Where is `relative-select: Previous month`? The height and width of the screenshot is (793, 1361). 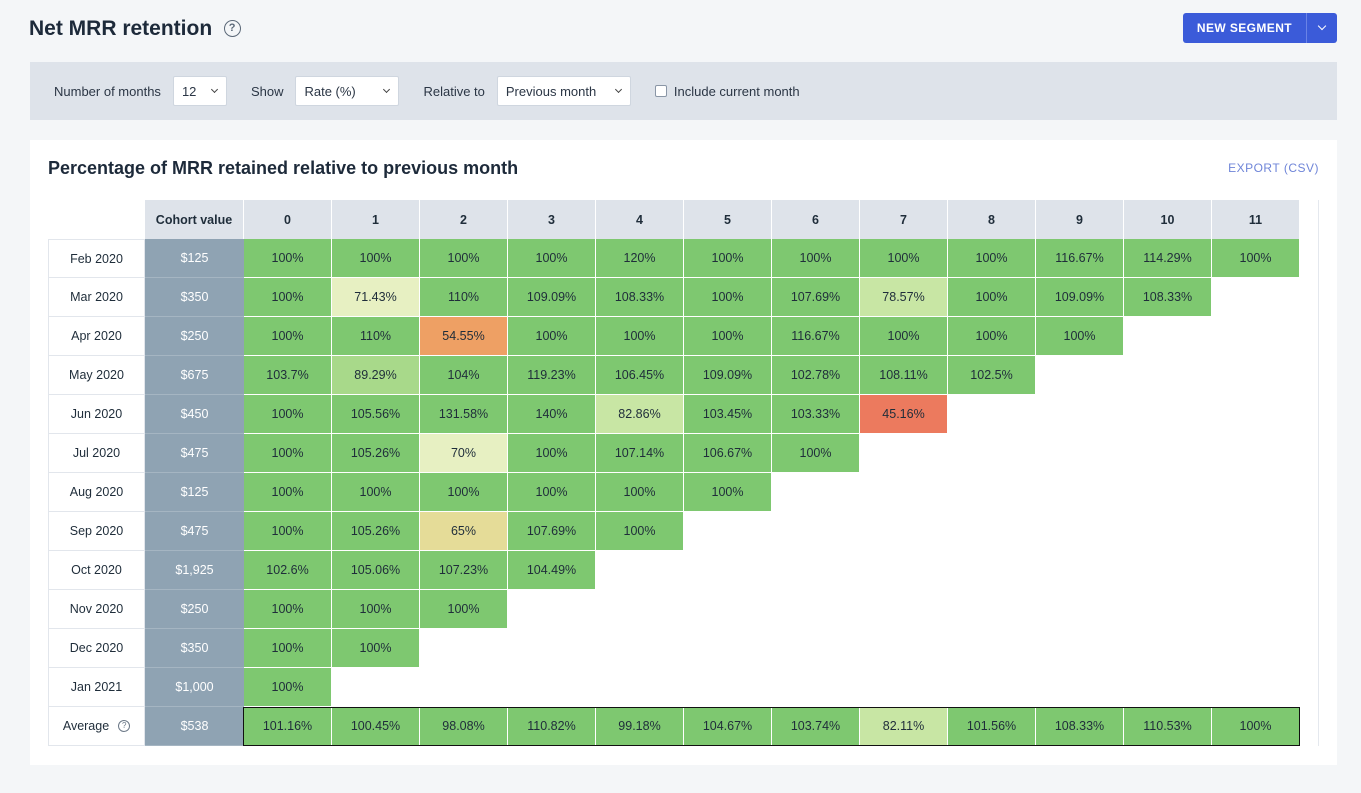
relative-select: Previous month is located at coordinates (563, 91).